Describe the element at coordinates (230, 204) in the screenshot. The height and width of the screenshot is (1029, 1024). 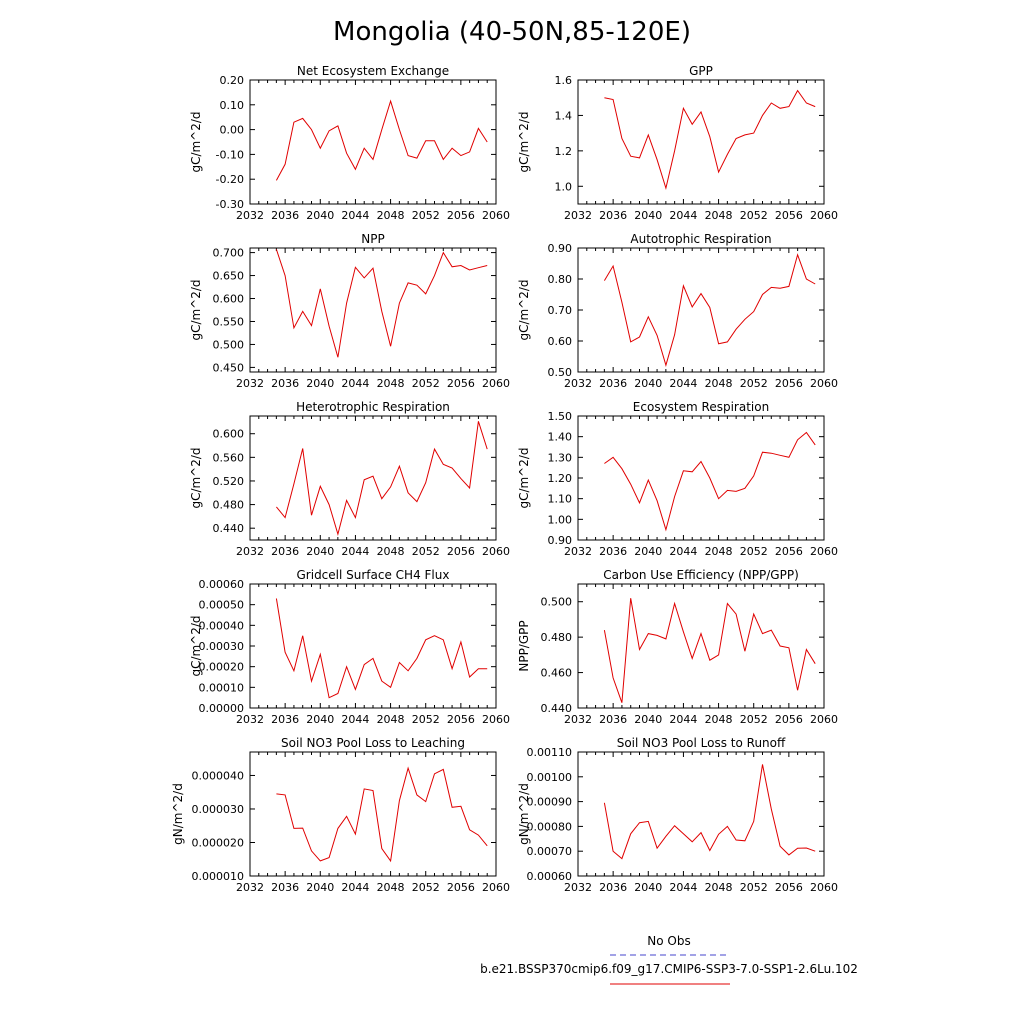
I see `y-tick-label: -0.30` at that location.